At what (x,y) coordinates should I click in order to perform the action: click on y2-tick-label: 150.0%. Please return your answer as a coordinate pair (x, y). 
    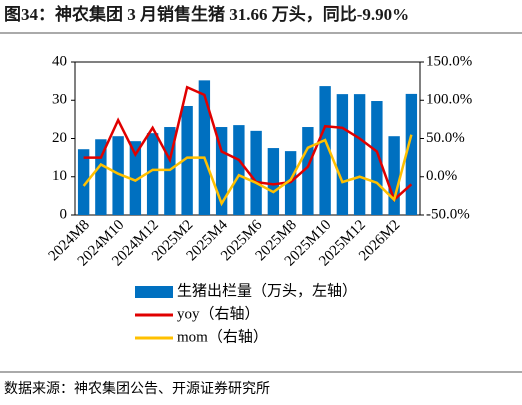
    Looking at the image, I should click on (449, 61).